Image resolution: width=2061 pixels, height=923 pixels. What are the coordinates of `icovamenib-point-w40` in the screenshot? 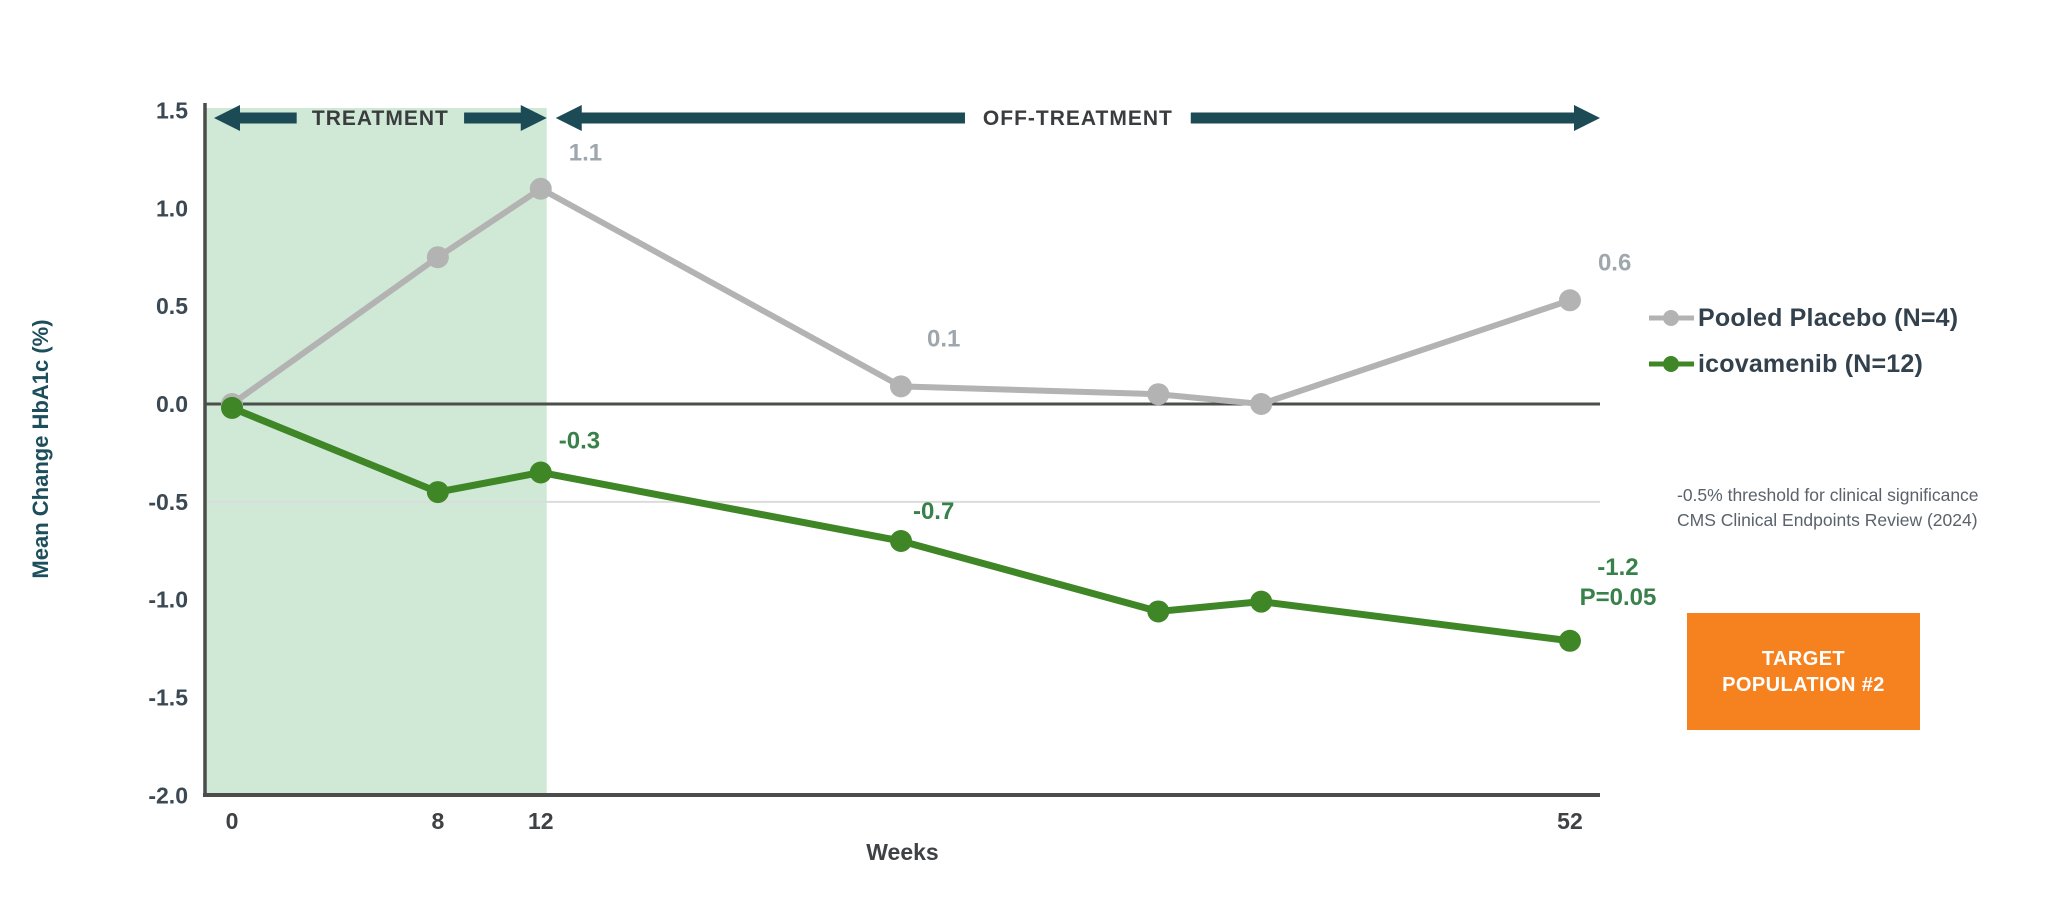 It's located at (1261, 601).